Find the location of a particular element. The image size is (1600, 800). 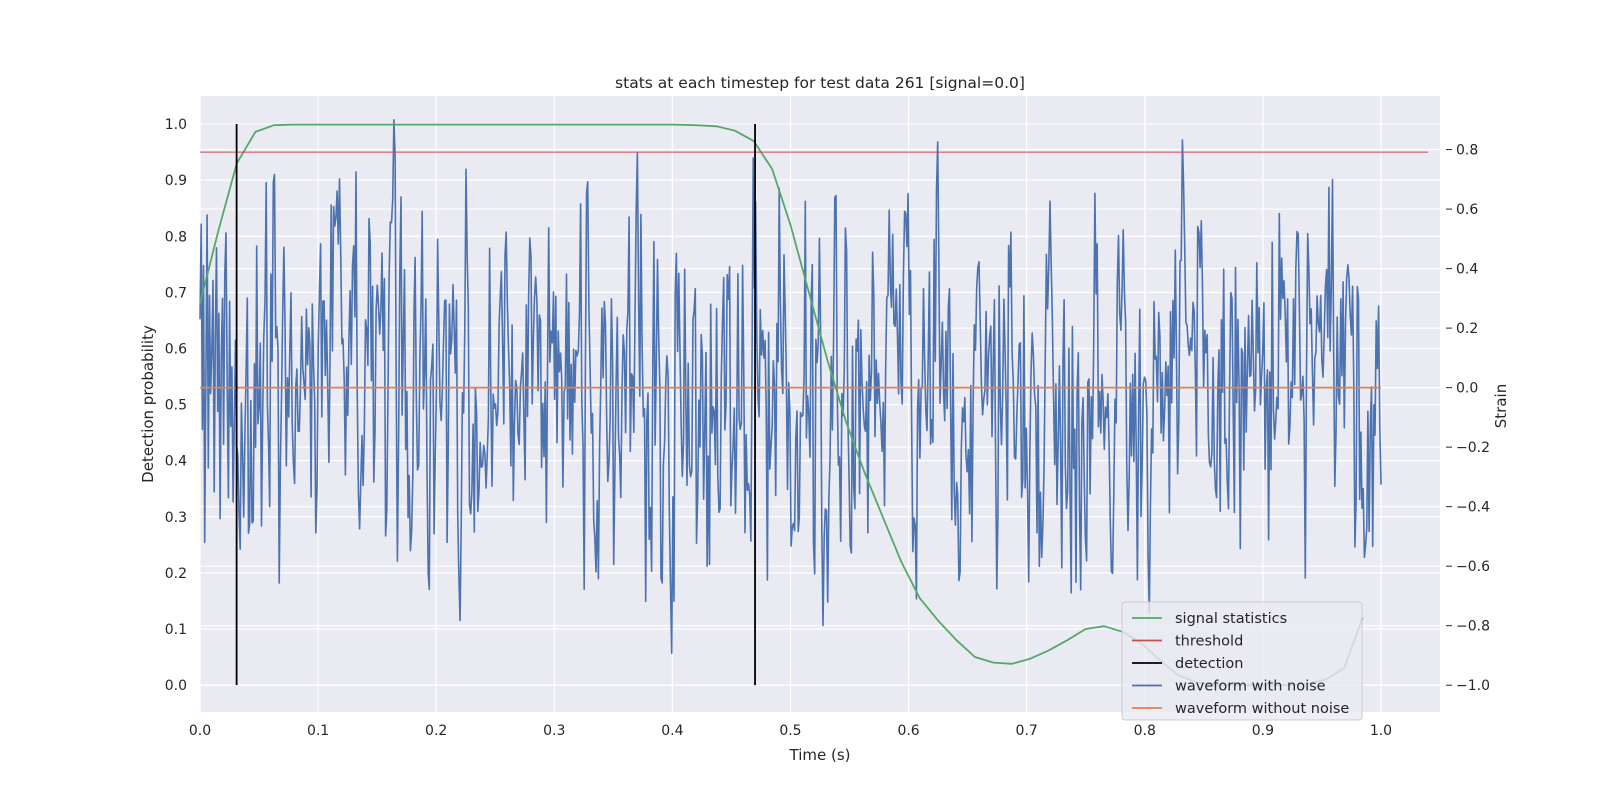

y2-tick-label: 0.0 is located at coordinates (1467, 389).